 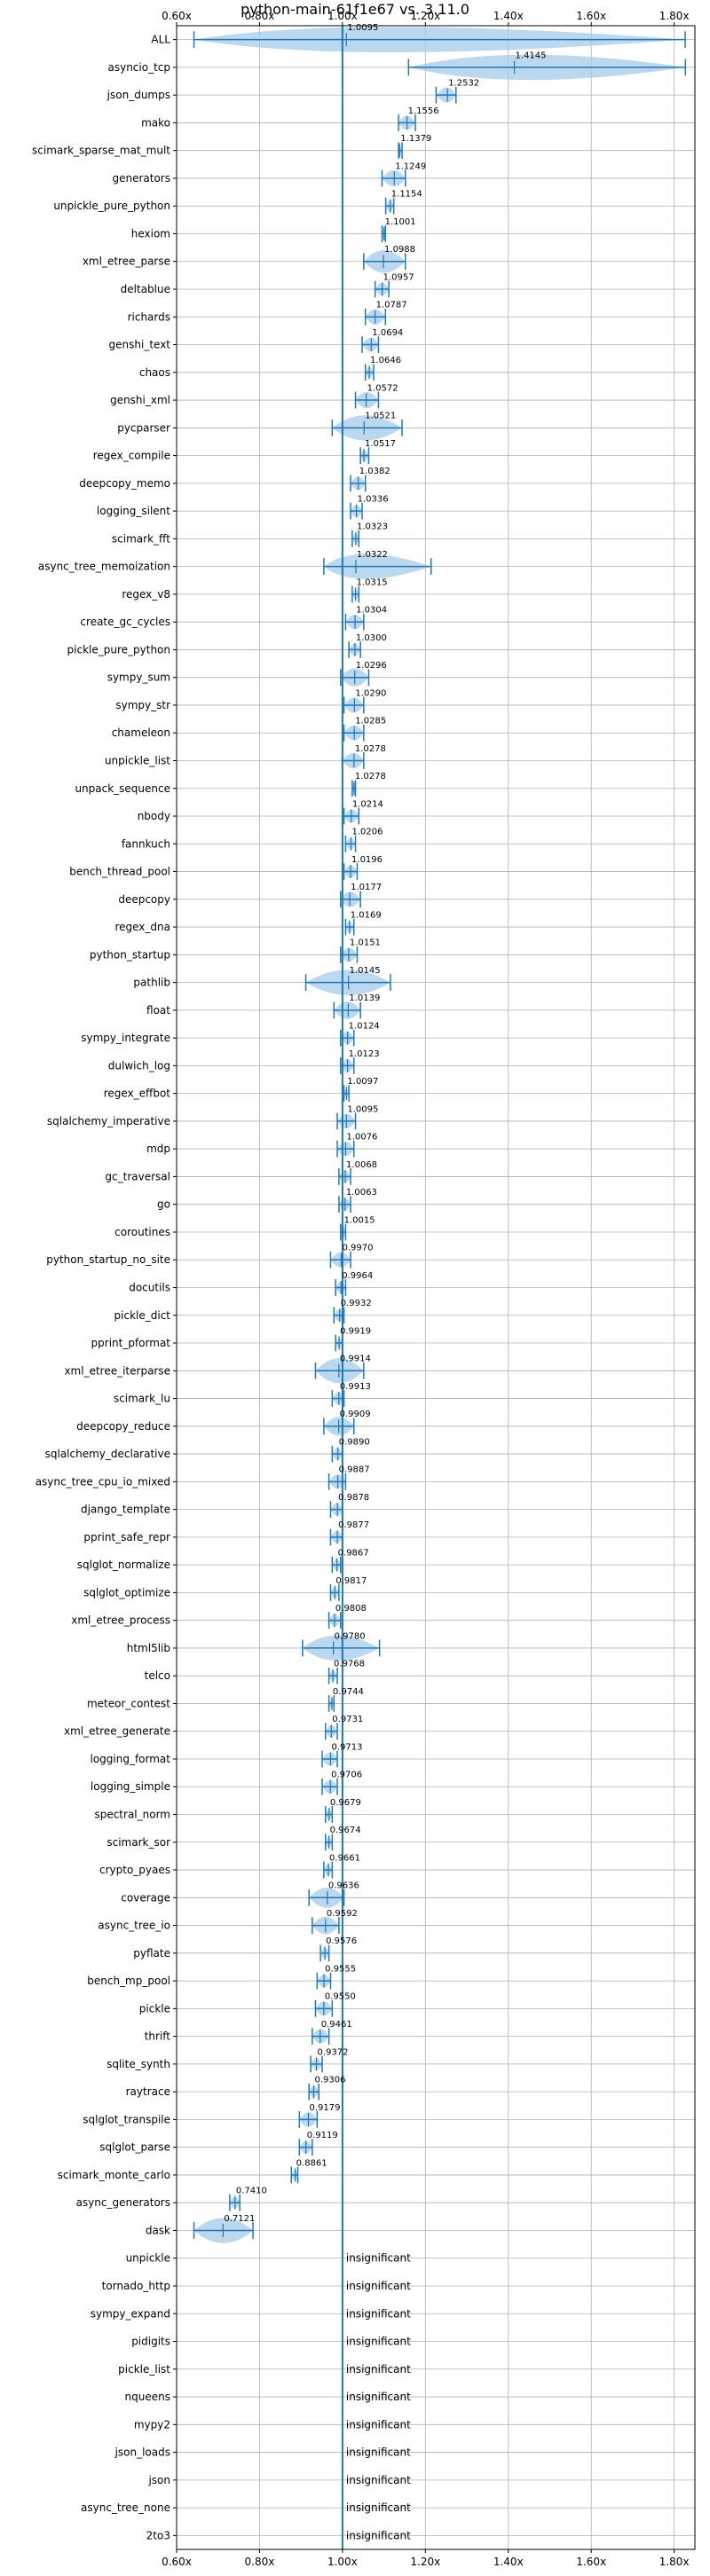 What do you see at coordinates (345, 1803) in the screenshot?
I see `value-label: 0.9679` at bounding box center [345, 1803].